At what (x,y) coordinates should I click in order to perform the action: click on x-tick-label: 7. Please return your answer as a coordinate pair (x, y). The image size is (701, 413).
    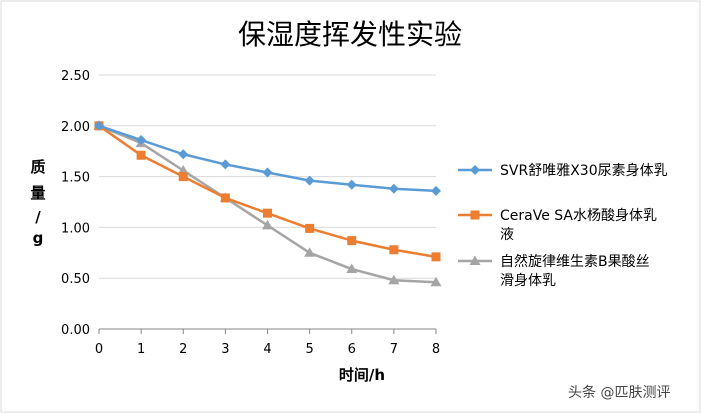
    Looking at the image, I should click on (394, 349).